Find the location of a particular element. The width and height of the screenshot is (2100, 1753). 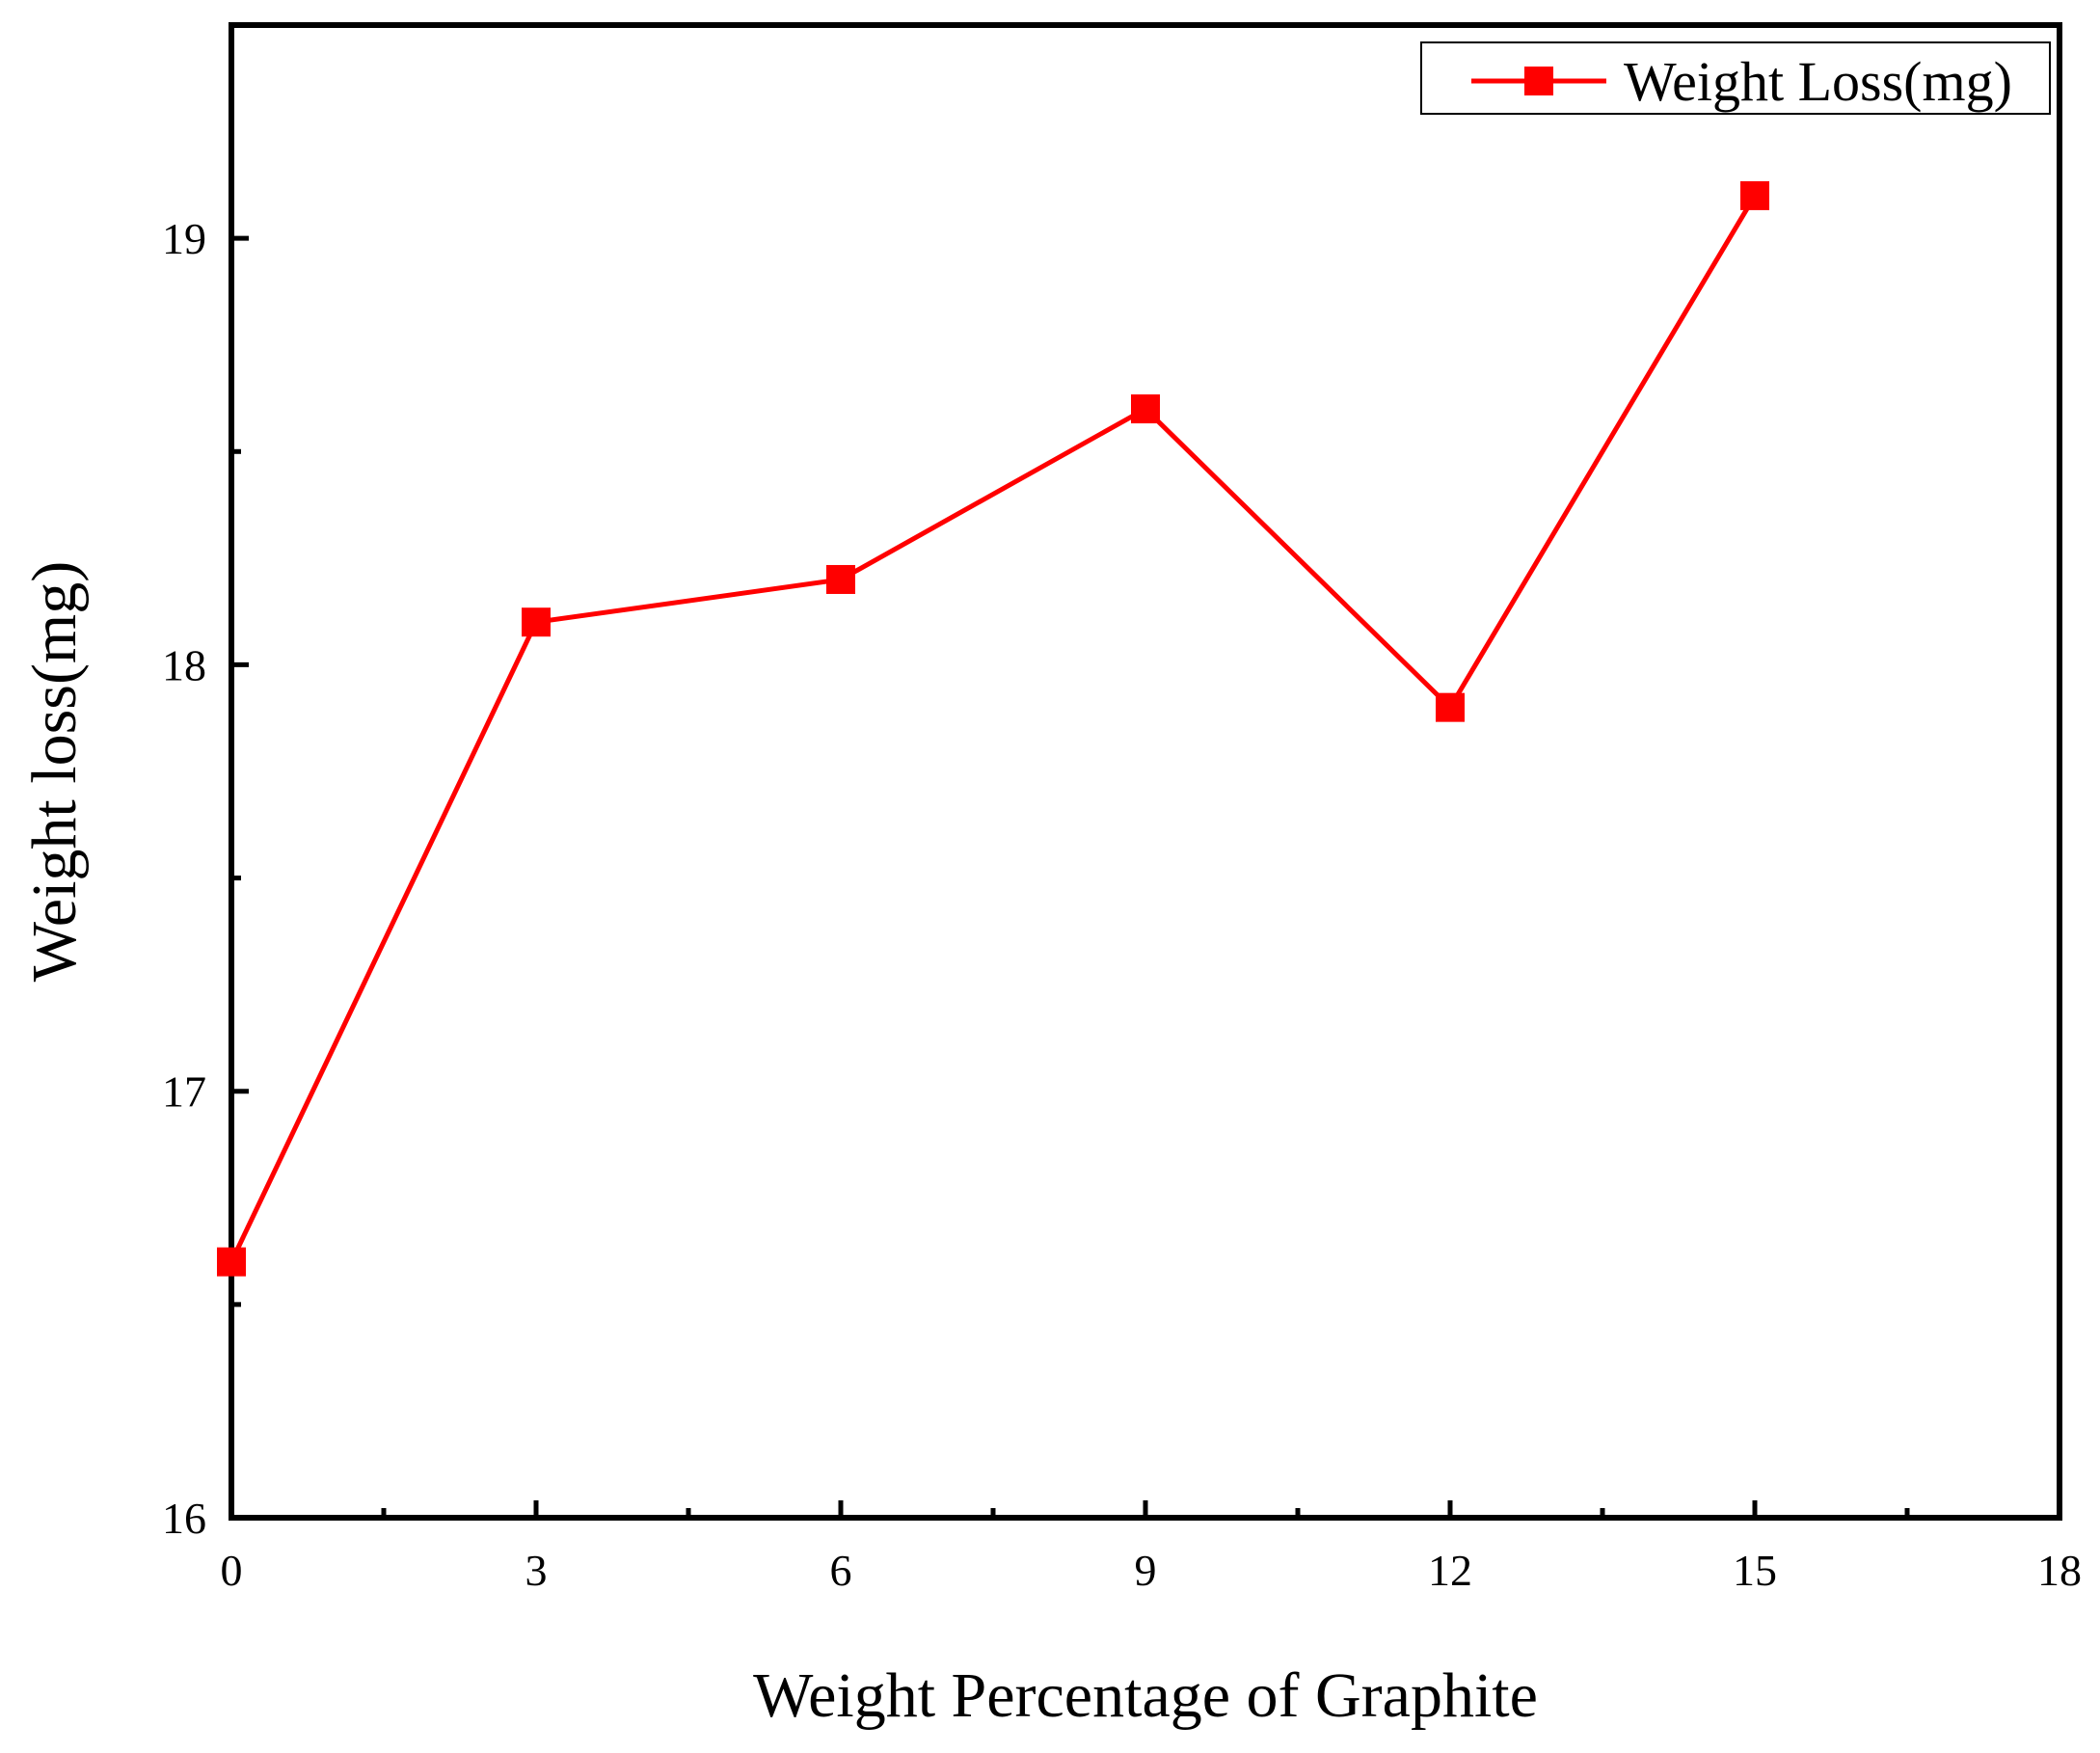

x-tick-label: 6 is located at coordinates (841, 1570).